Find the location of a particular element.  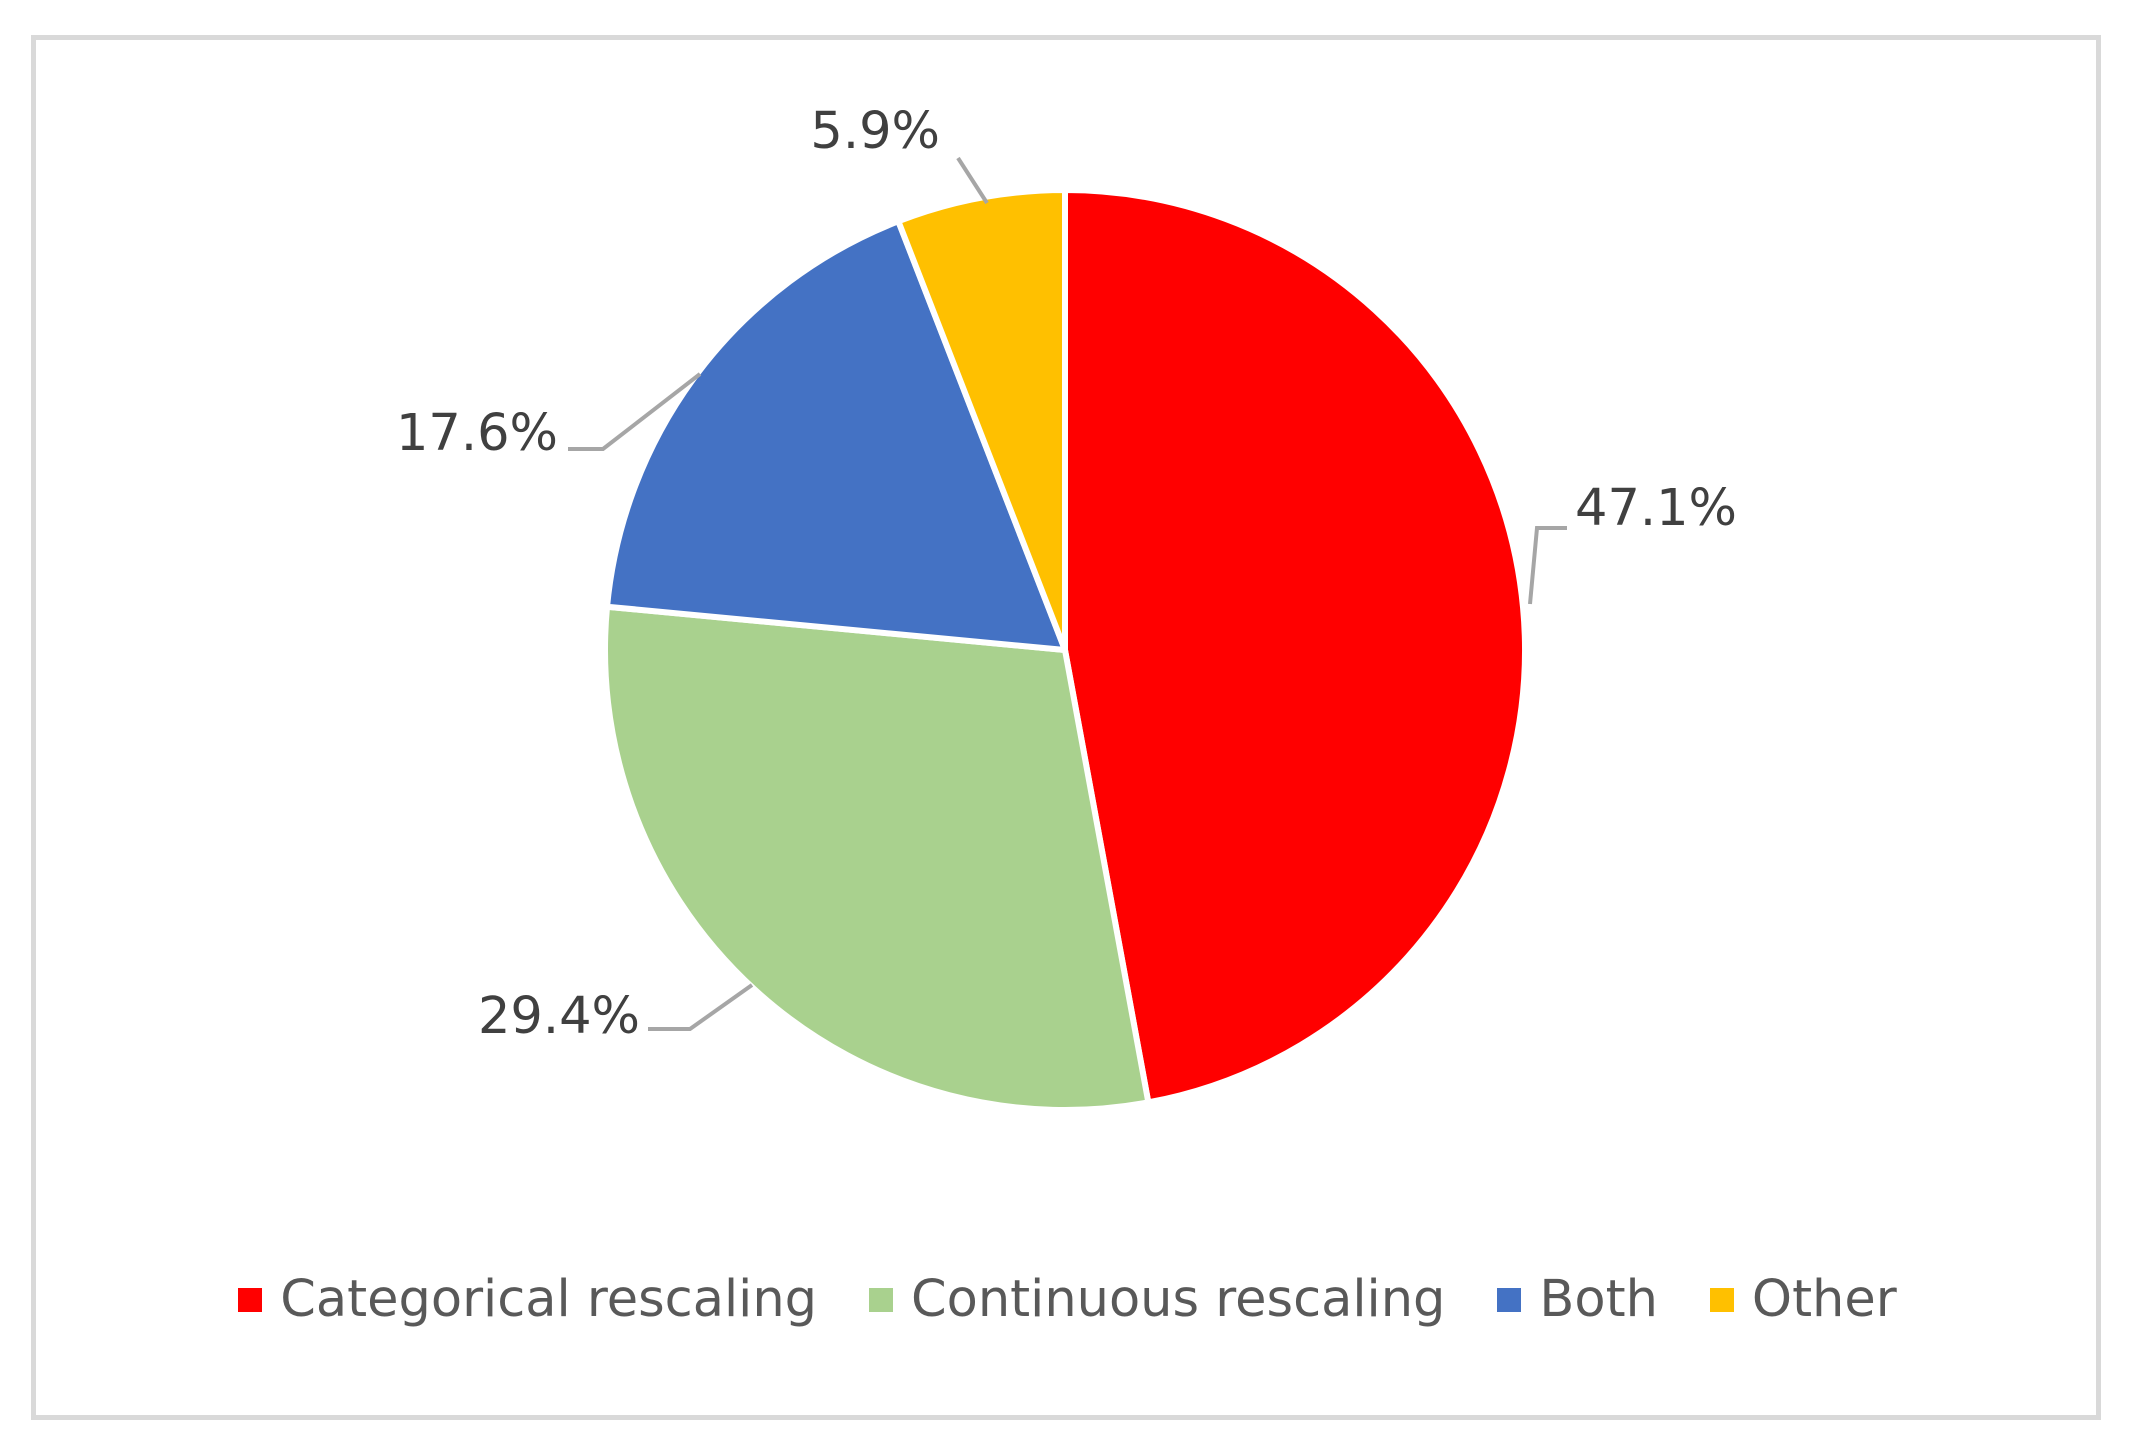

leader-line-categorical-rescaling is located at coordinates (1547, 565).